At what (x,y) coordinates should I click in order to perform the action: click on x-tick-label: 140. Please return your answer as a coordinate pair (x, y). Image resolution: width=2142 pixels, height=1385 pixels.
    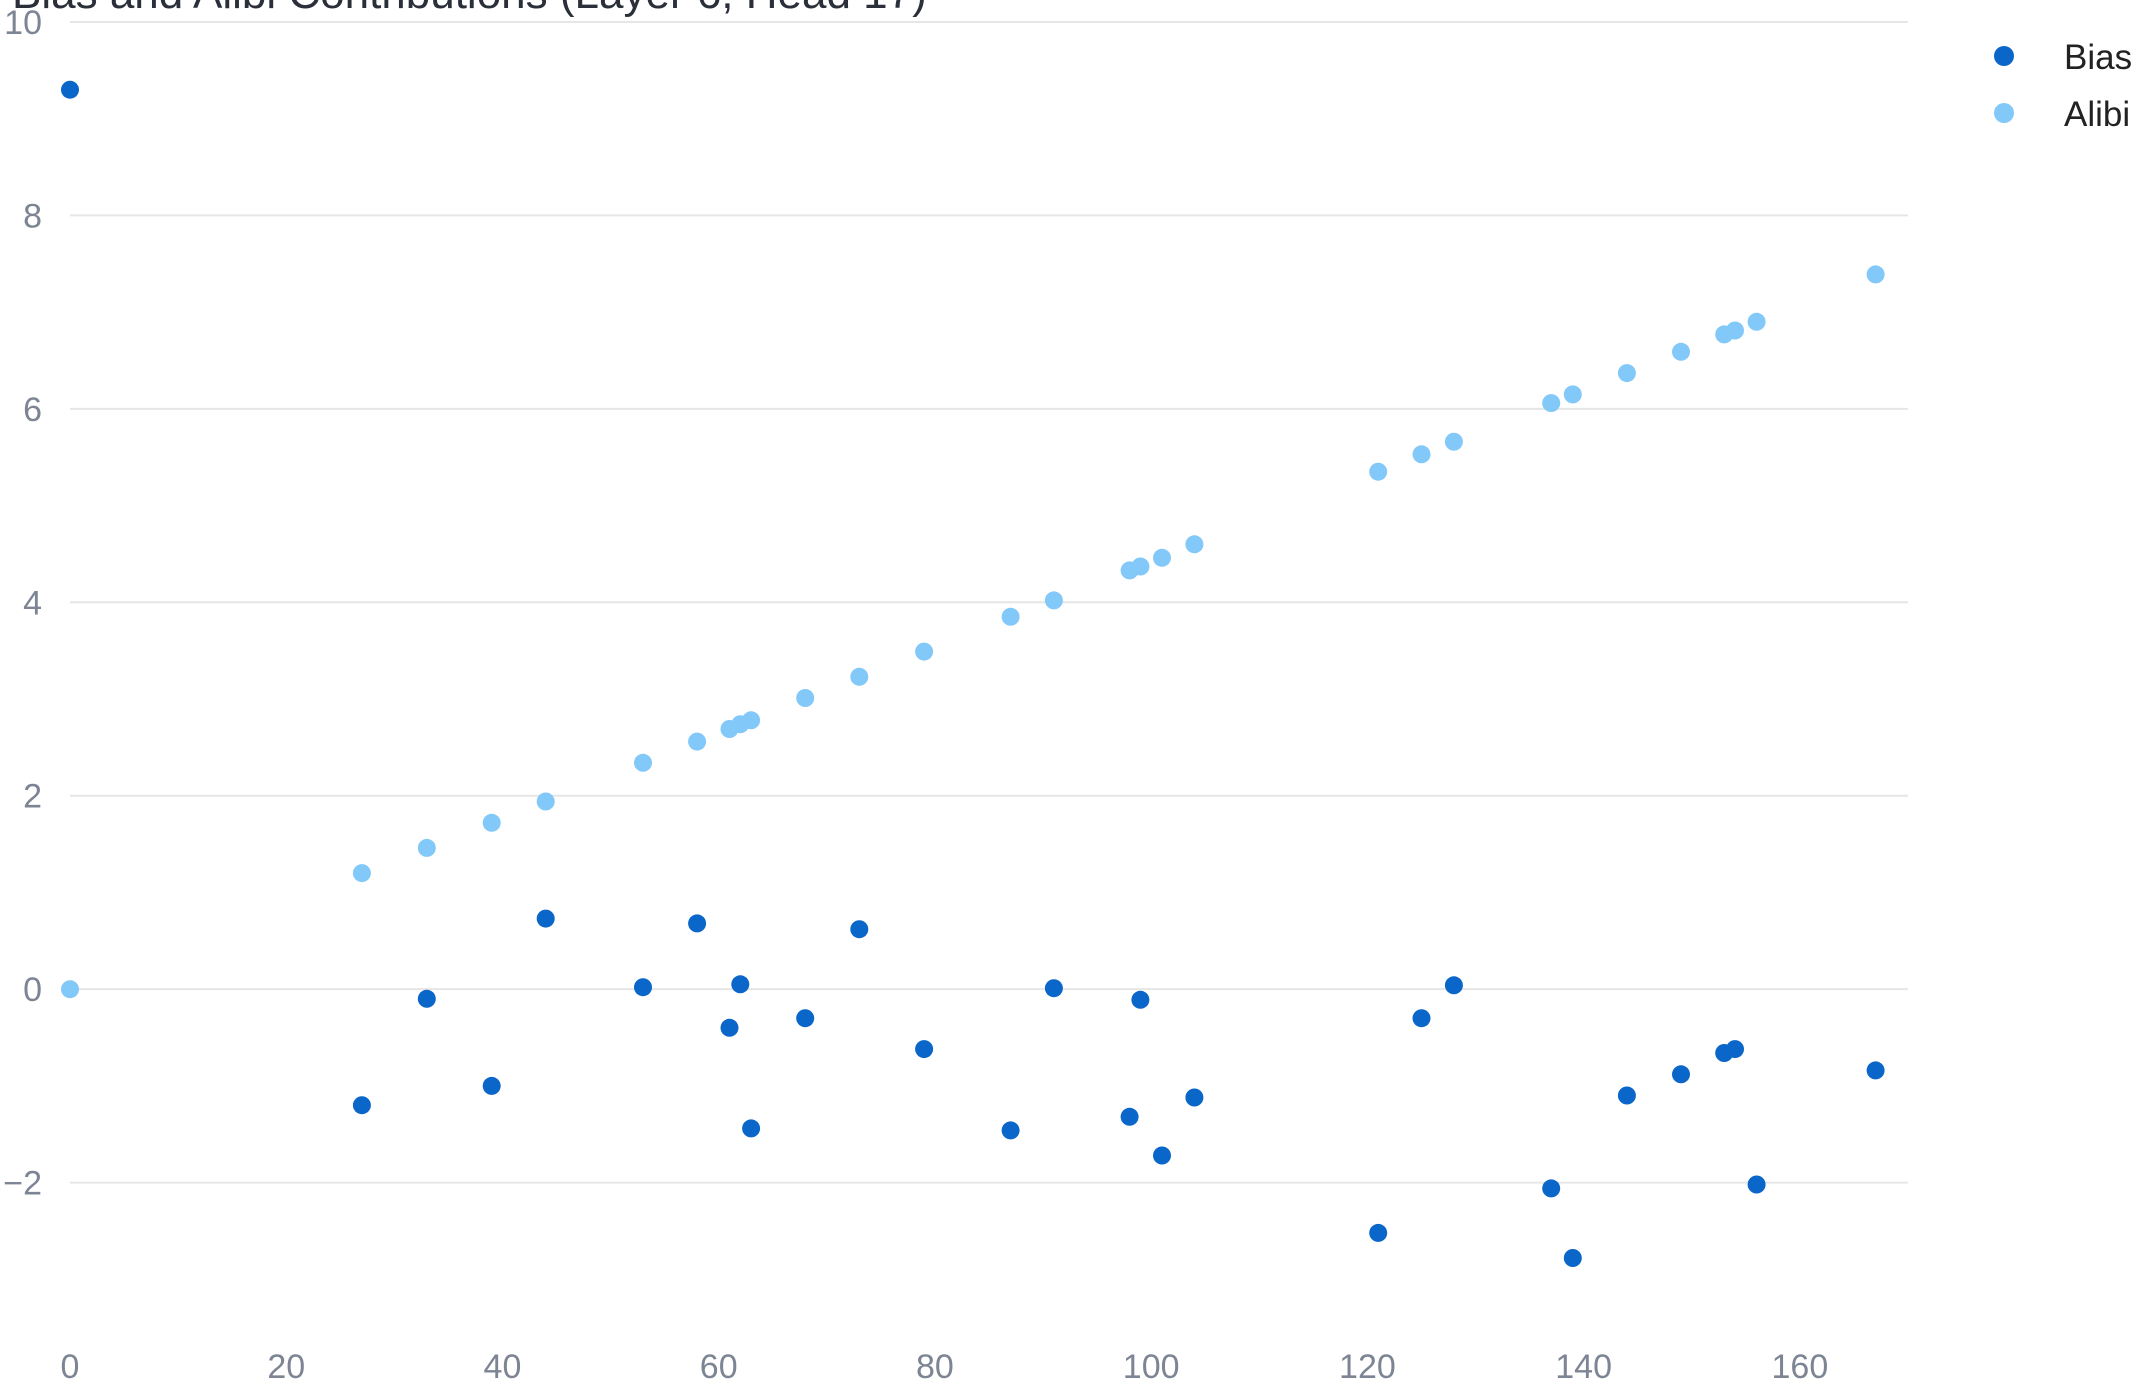
    Looking at the image, I should click on (1583, 1364).